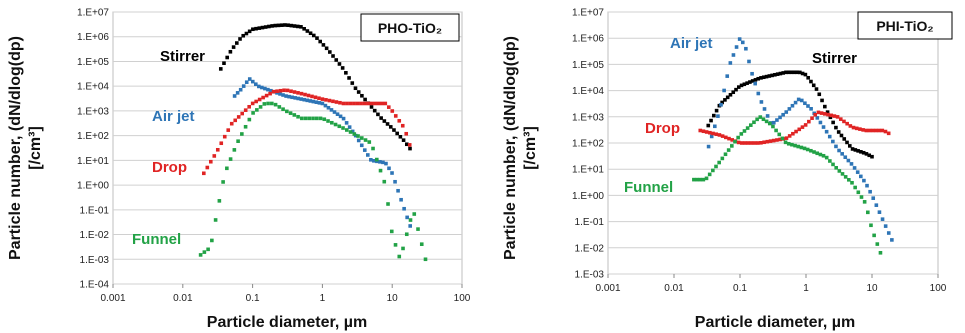 This screenshot has width=965, height=333. I want to click on y-tick-label: 1.E-04, so click(95, 285).